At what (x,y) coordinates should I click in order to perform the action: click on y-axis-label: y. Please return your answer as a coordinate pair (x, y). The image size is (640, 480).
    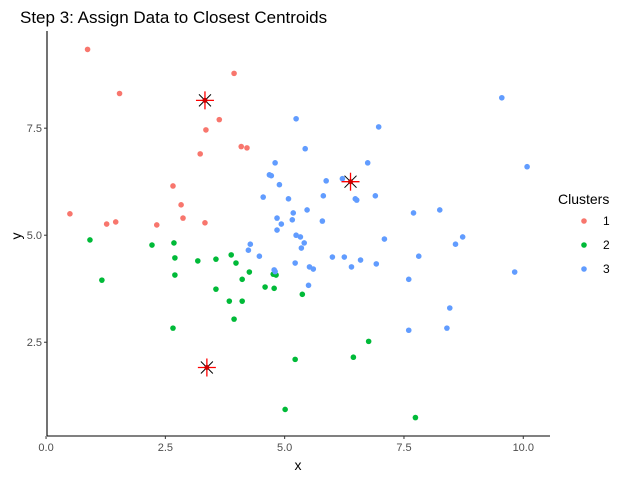
    Looking at the image, I should click on (16, 236).